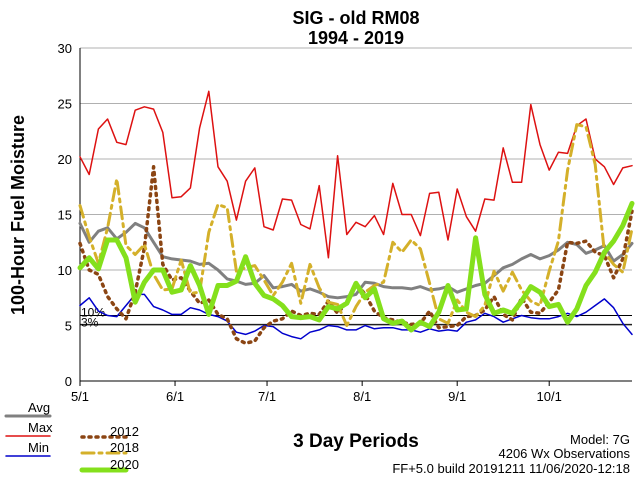 Image resolution: width=640 pixels, height=480 pixels. Describe the element at coordinates (65, 270) in the screenshot. I see `y-tick-label-10: 10` at that location.